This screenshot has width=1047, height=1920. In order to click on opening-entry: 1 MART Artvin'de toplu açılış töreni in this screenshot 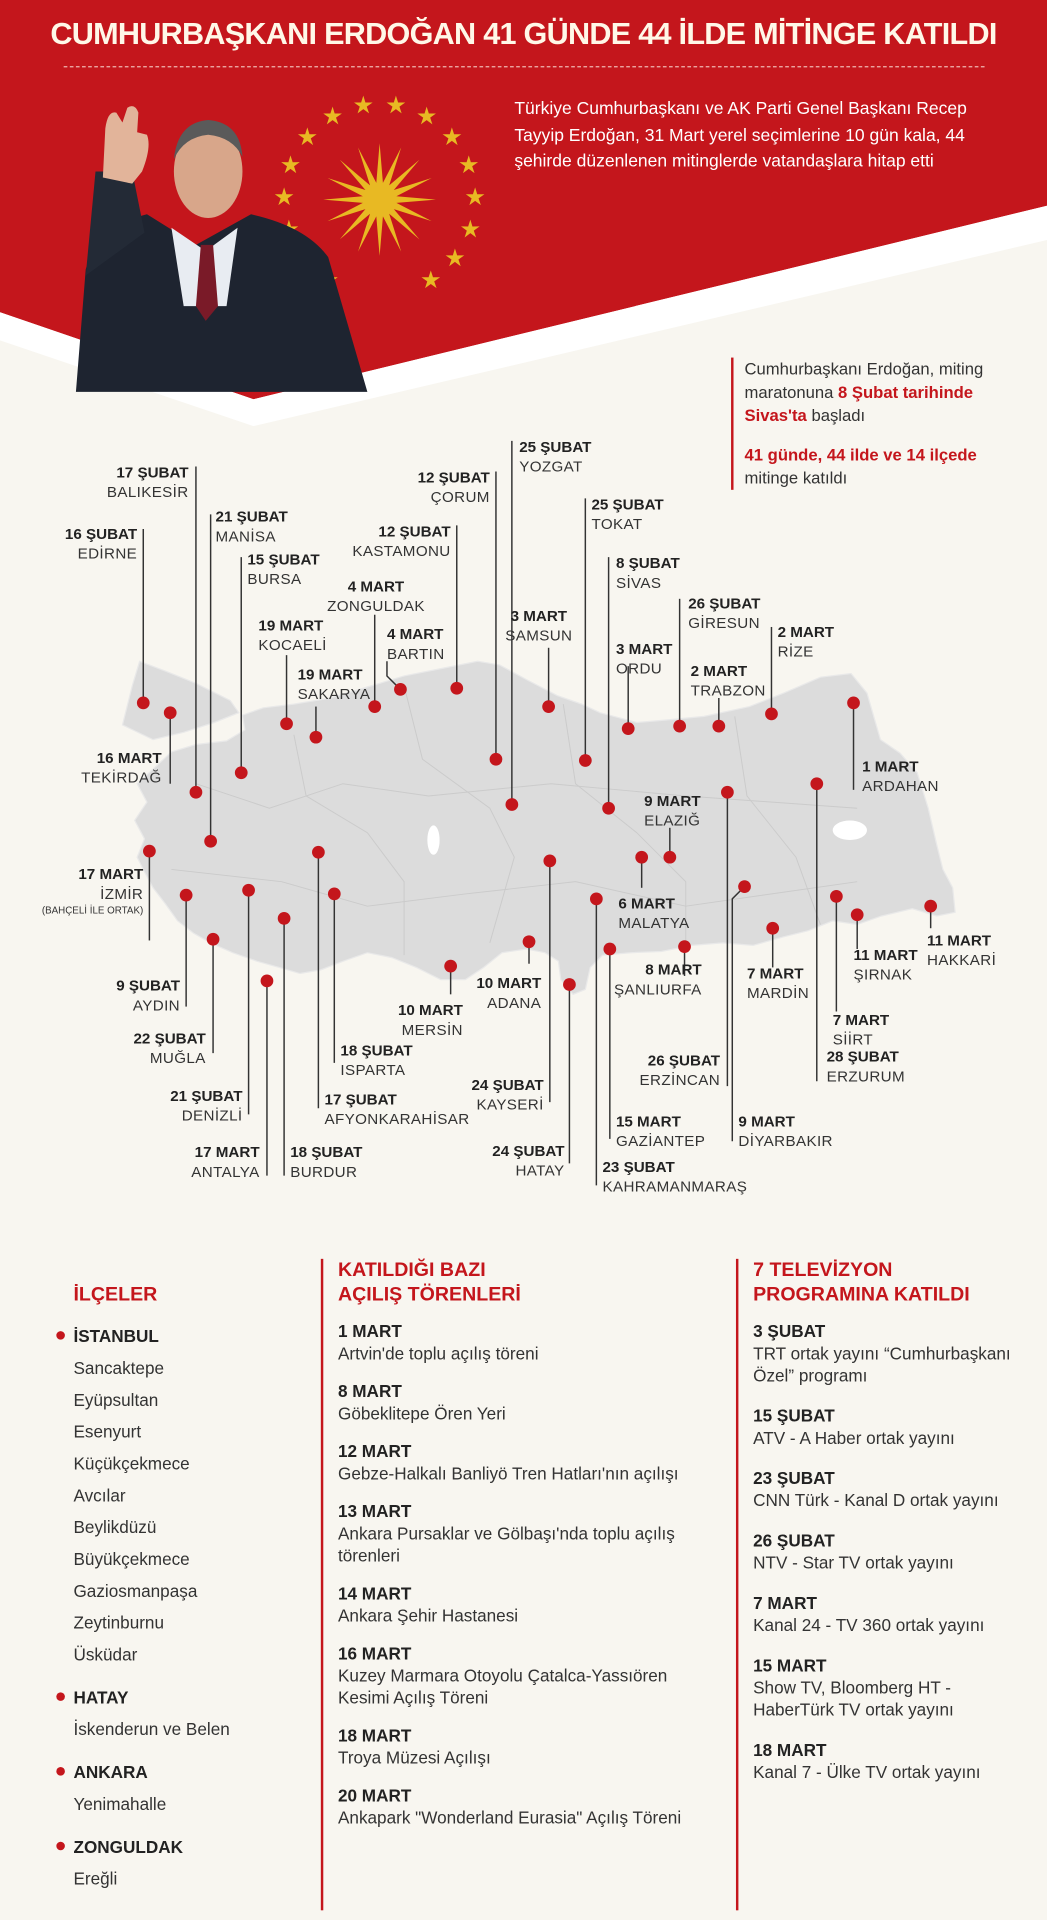, I will do `click(521, 1342)`.